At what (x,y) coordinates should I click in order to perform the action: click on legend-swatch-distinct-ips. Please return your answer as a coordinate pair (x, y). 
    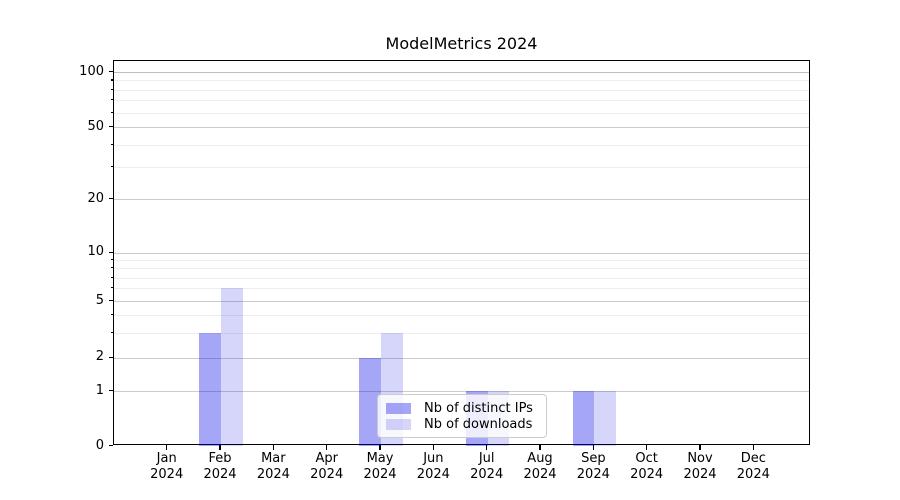
    Looking at the image, I should click on (398, 408).